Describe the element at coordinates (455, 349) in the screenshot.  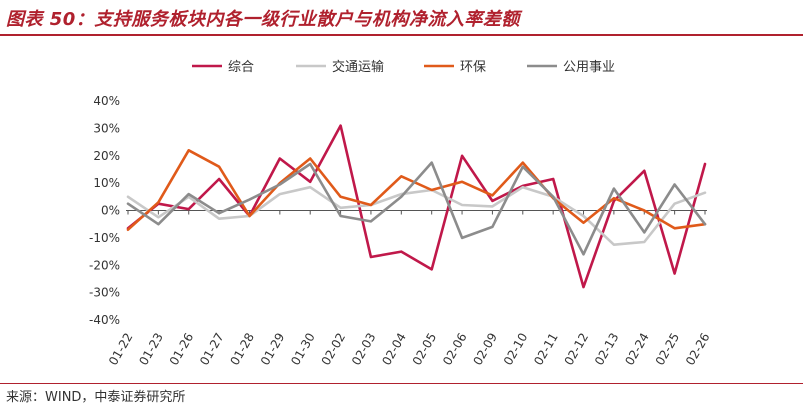
I see `x-tick-label: 02-06` at that location.